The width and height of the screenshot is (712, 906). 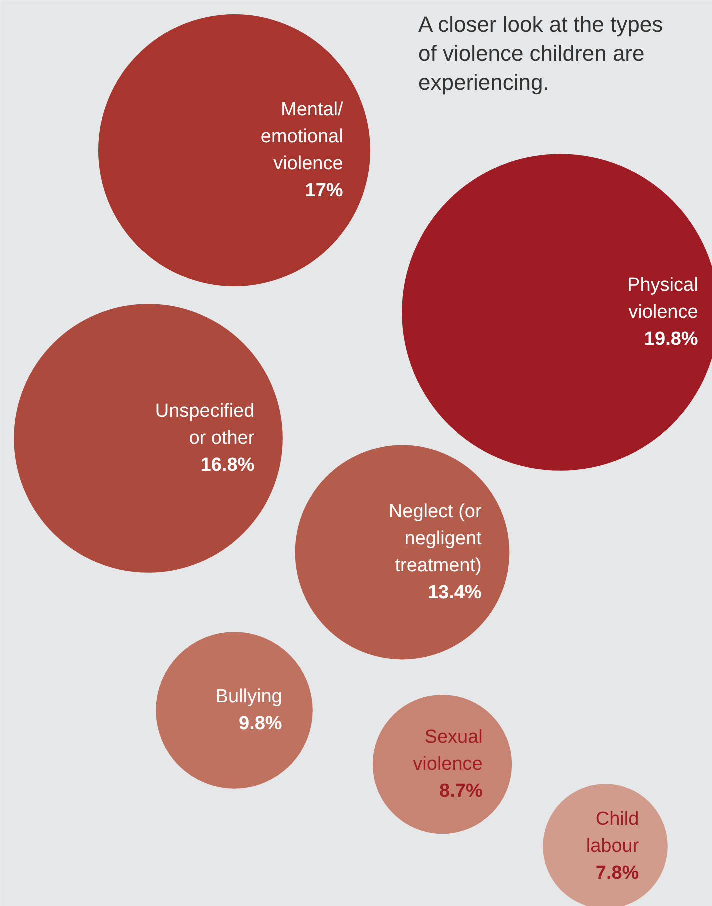 I want to click on data-label: 19.8%, so click(x=671, y=339).